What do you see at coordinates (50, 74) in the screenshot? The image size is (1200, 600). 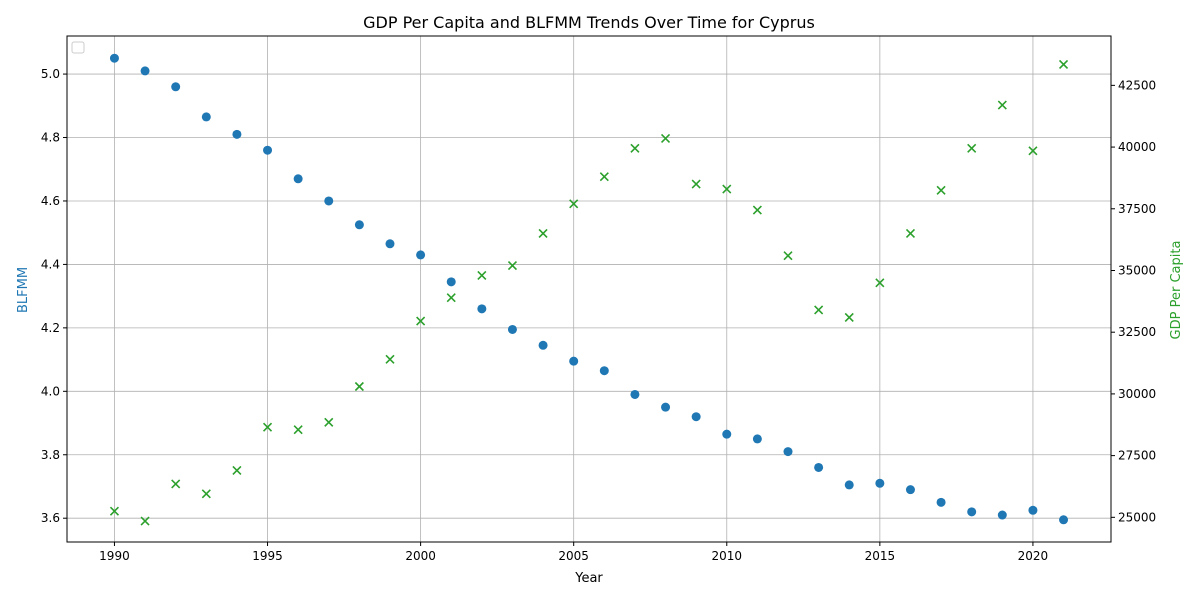 I see `y-left-tick-label: 5.0` at bounding box center [50, 74].